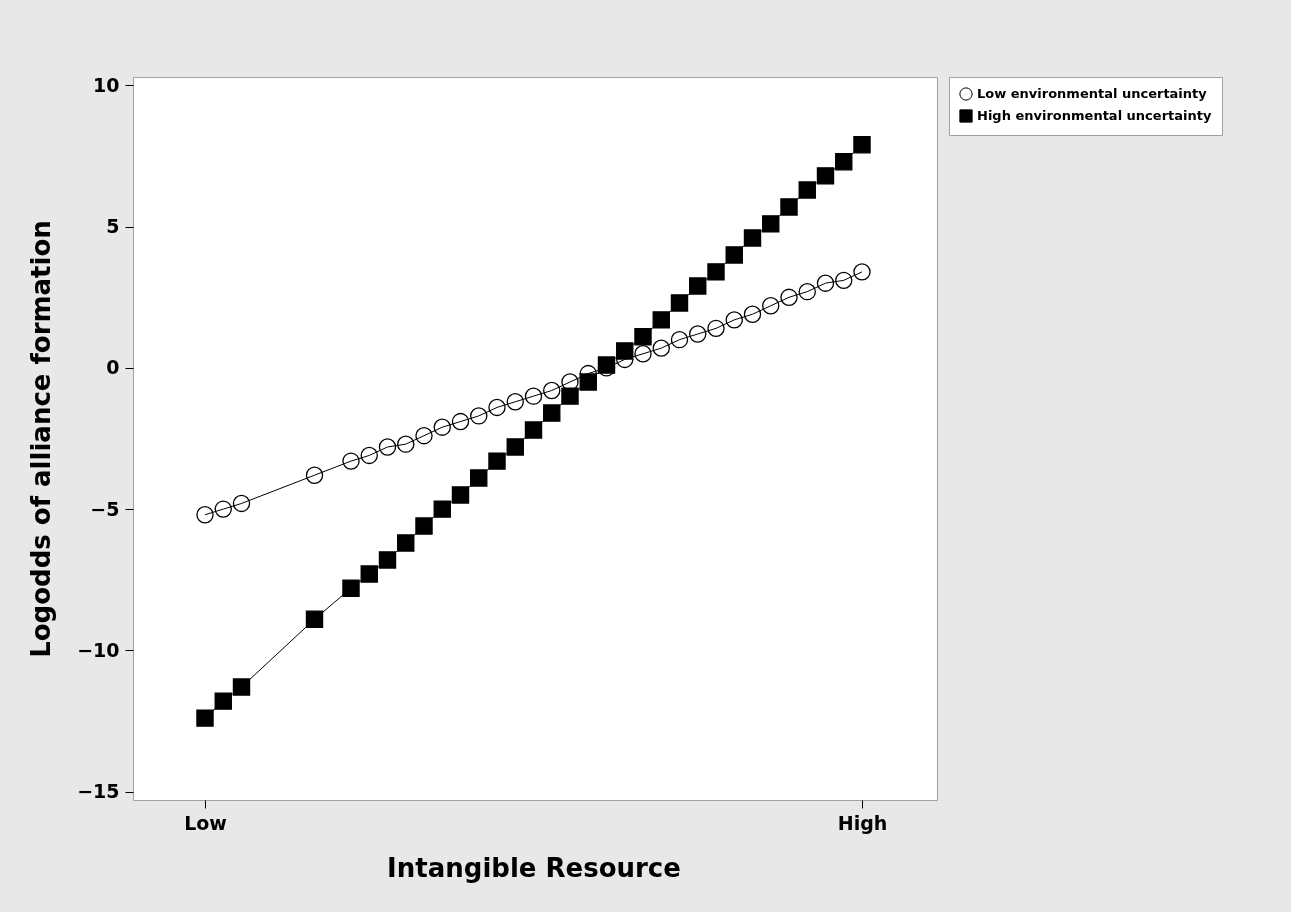 Image resolution: width=1291 pixels, height=912 pixels. What do you see at coordinates (106, 84) in the screenshot?
I see `y-tick-label: 10` at bounding box center [106, 84].